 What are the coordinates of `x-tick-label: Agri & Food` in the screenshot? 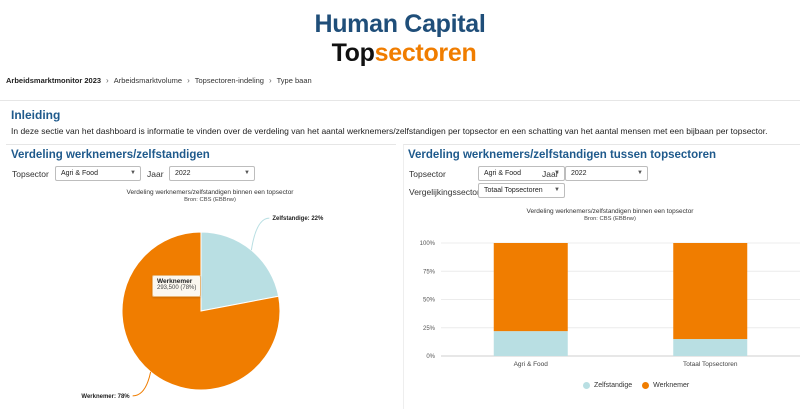 It's located at (531, 364).